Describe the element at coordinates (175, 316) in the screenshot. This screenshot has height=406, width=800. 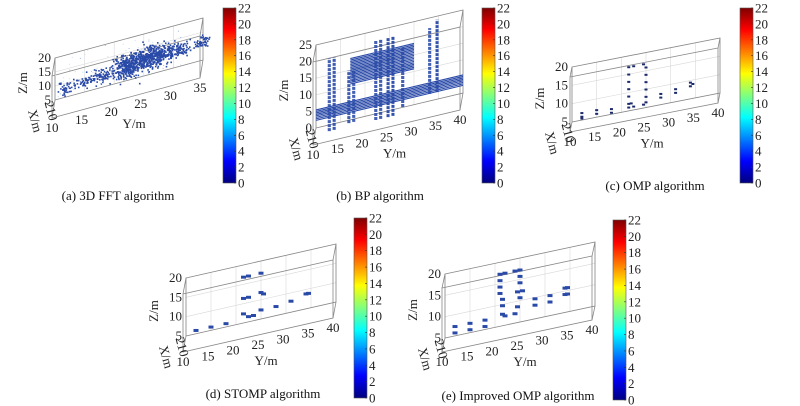
I see `z-tick-label: 10` at that location.